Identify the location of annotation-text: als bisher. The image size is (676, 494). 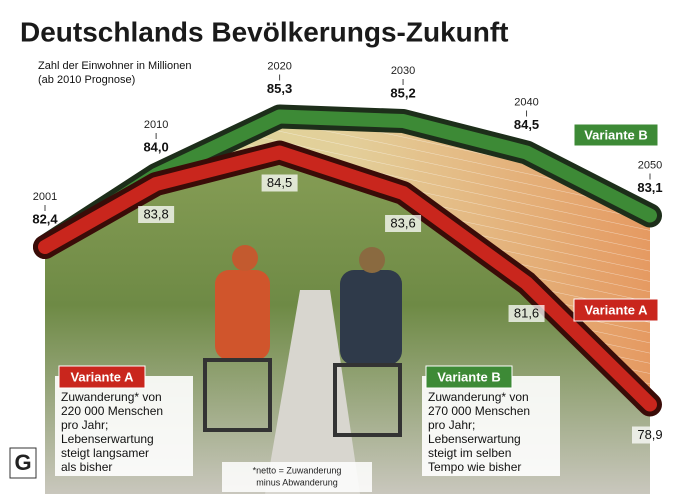
(86, 467).